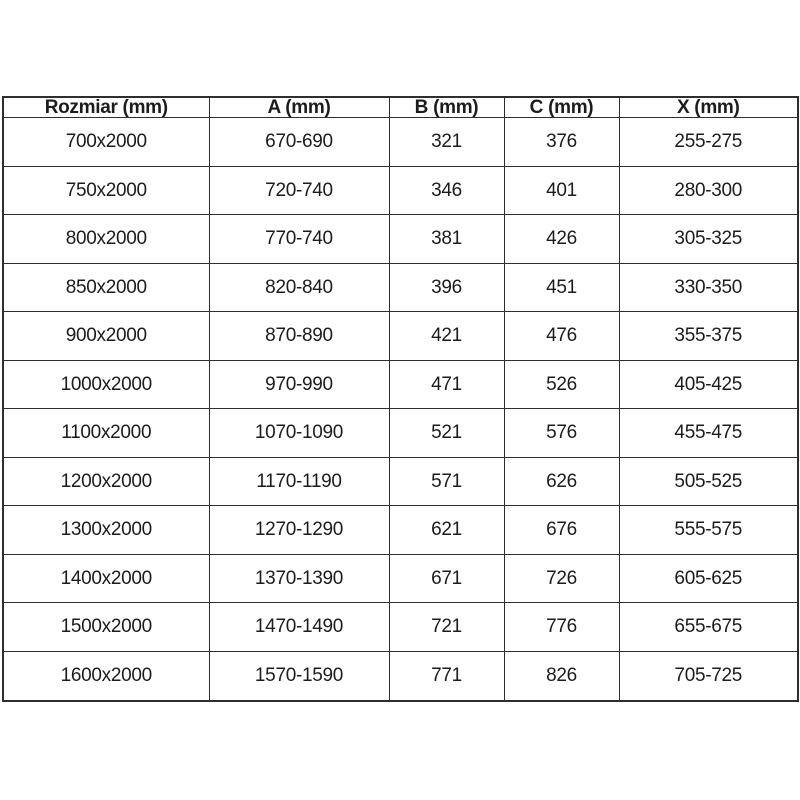  What do you see at coordinates (106, 107) in the screenshot?
I see `column-header-rozmiar: Rozmiar (mm)` at bounding box center [106, 107].